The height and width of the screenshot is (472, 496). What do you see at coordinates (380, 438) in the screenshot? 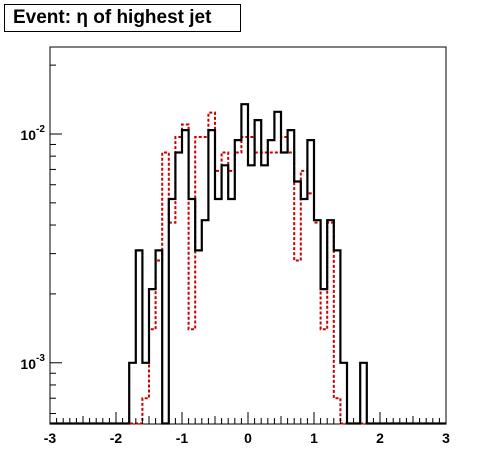
I see `x-tick-label: 2` at bounding box center [380, 438].